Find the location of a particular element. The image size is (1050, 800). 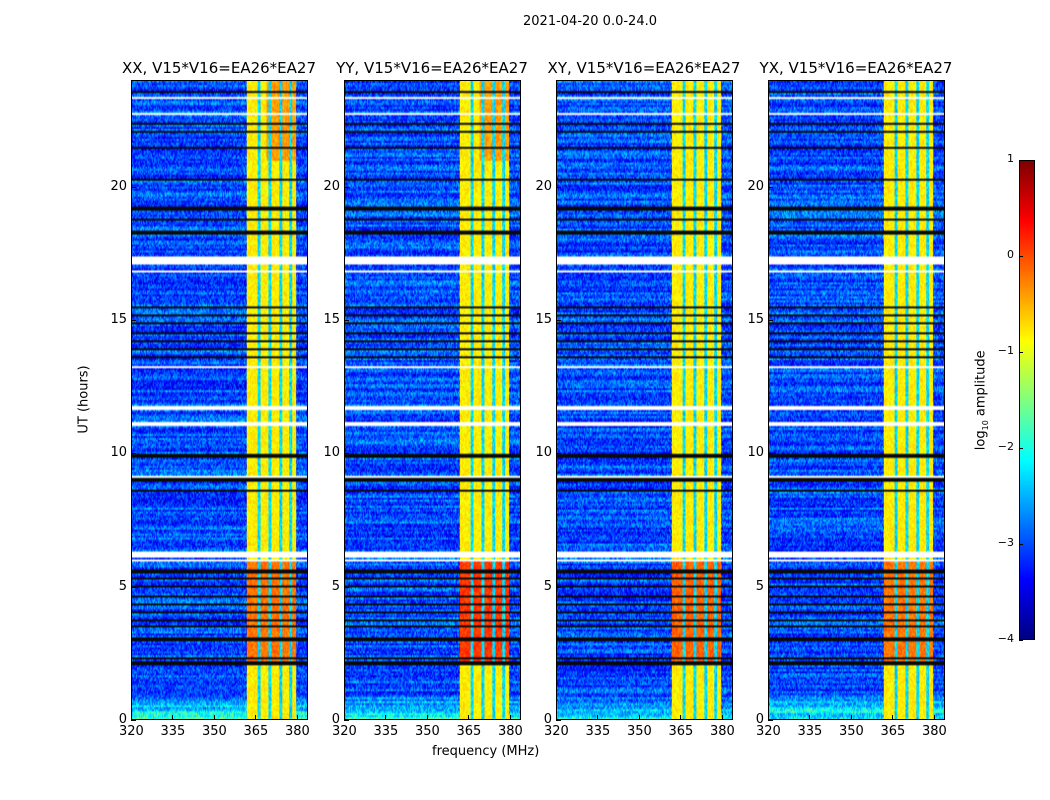

colorbar-tick-label: −3 is located at coordinates (1005, 542).